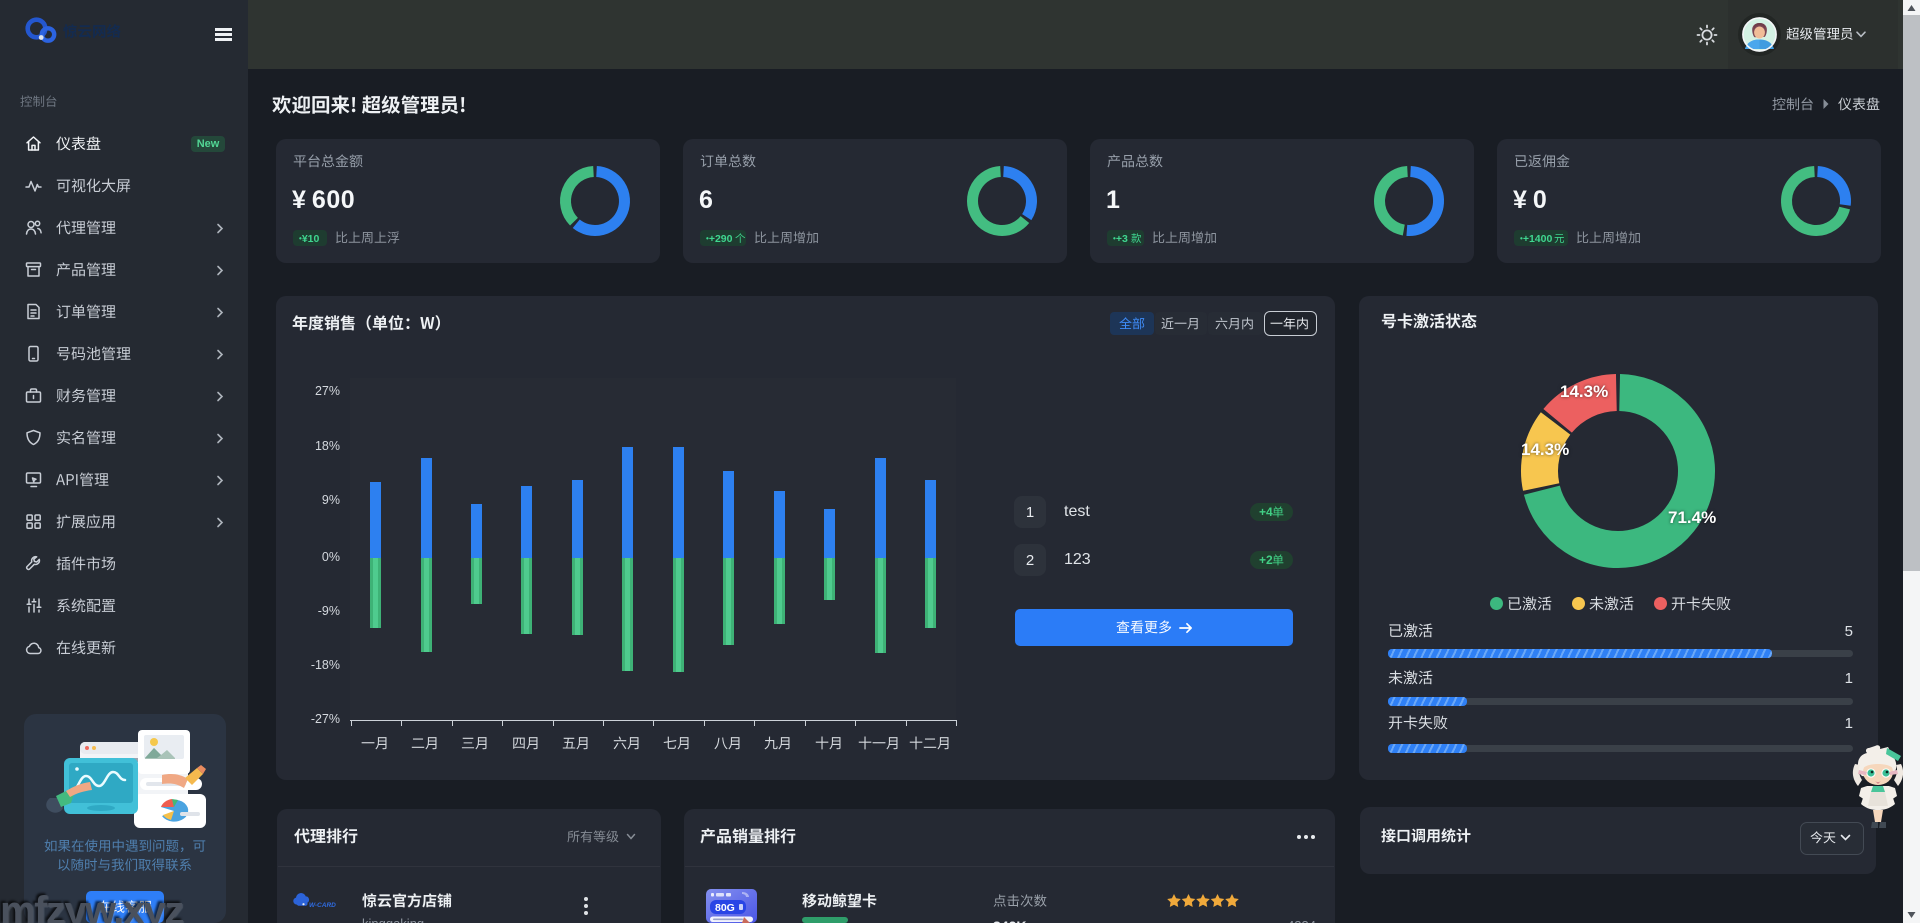  I want to click on svg-text: W-CARD, so click(322, 905).